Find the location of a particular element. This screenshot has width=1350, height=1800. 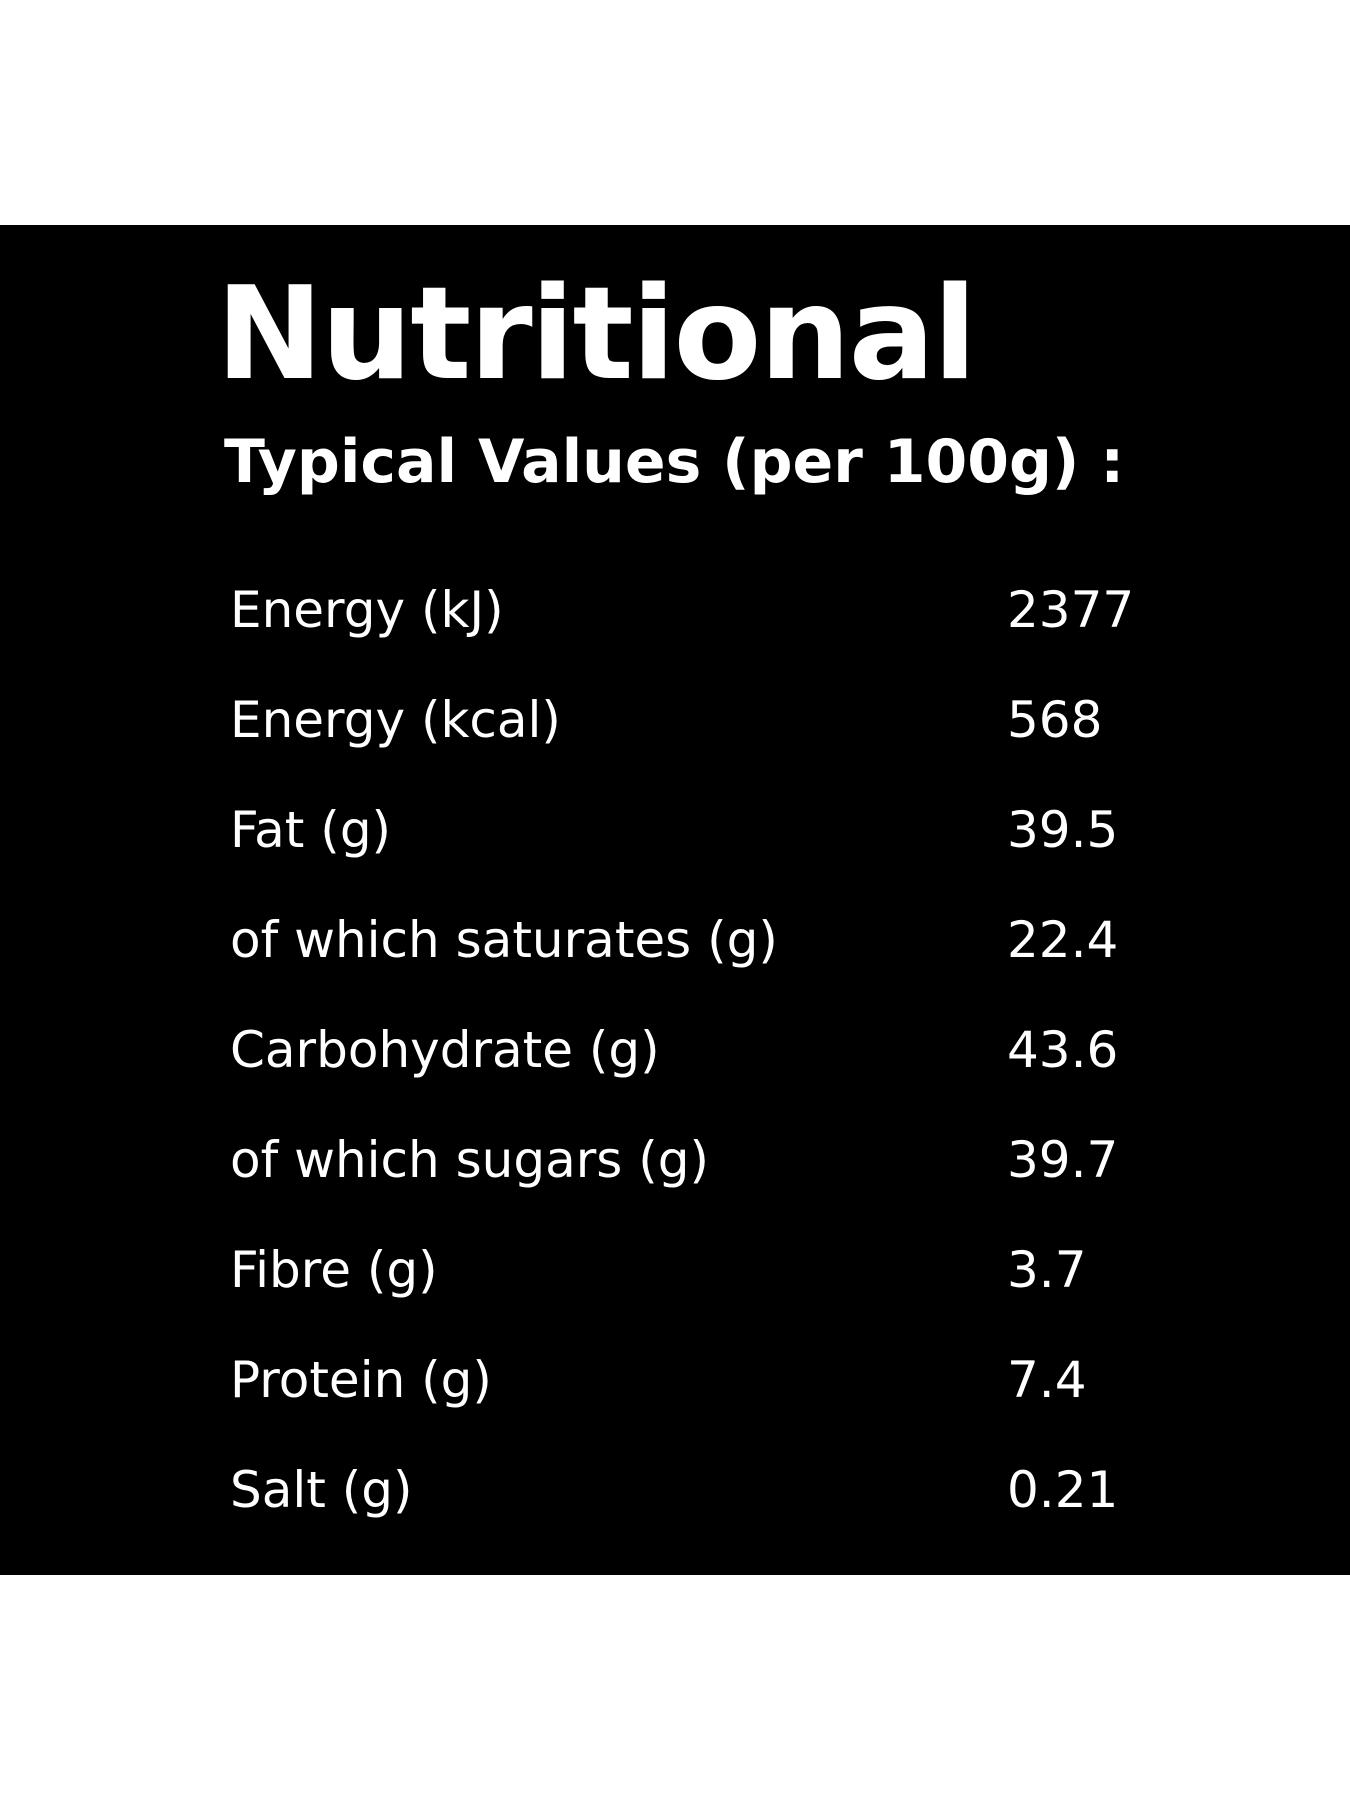

row-value: 2377 is located at coordinates (1071, 610).